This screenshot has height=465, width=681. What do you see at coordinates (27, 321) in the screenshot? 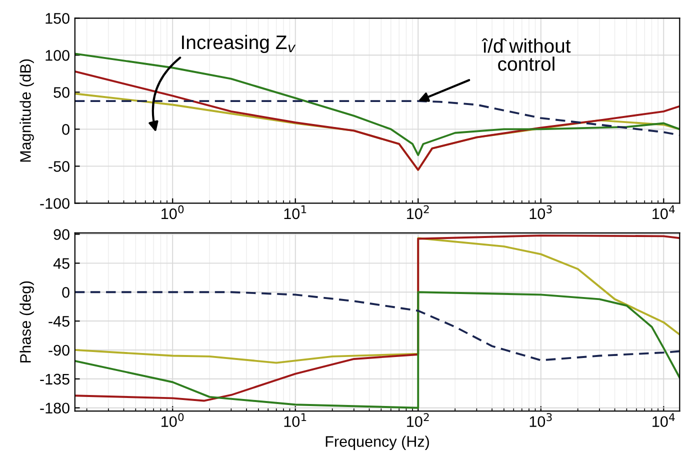
I see `y-axis-title: Phase (deg)` at bounding box center [27, 321].